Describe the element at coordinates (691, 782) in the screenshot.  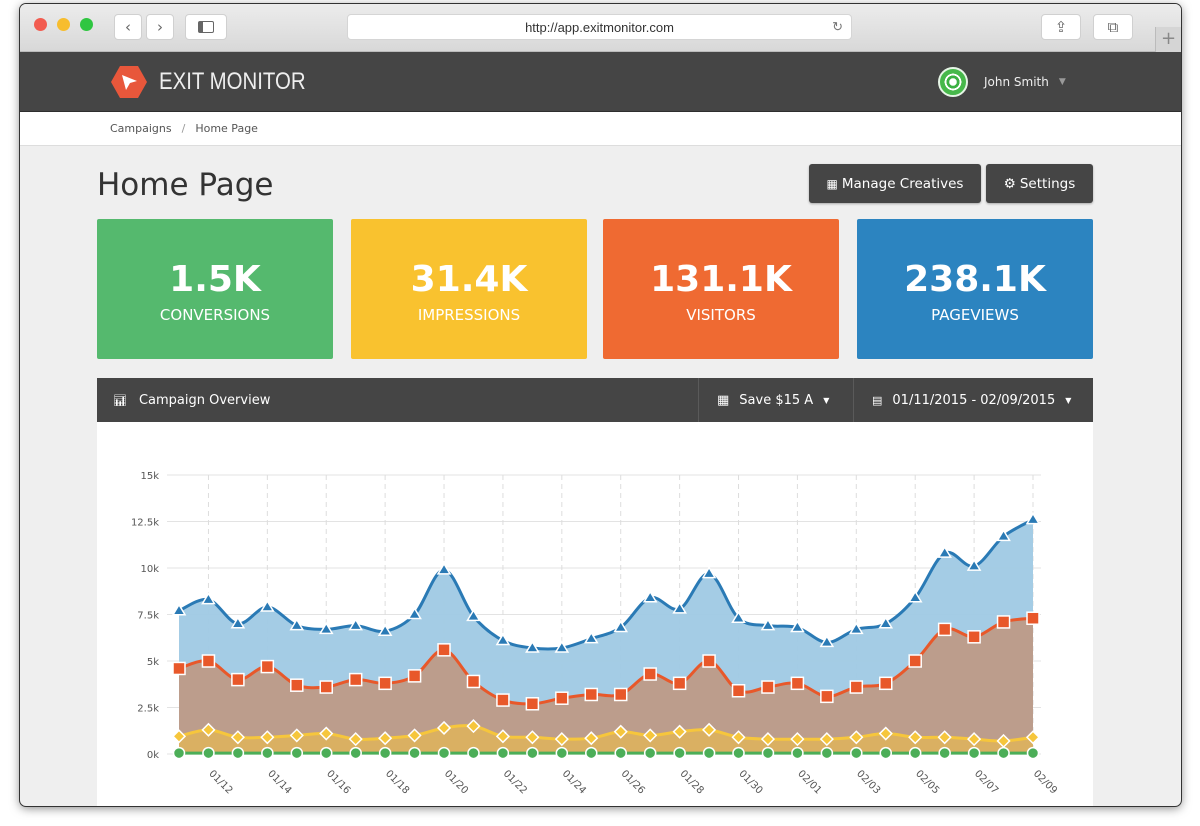
I see `x-tick-label: 01/28` at that location.